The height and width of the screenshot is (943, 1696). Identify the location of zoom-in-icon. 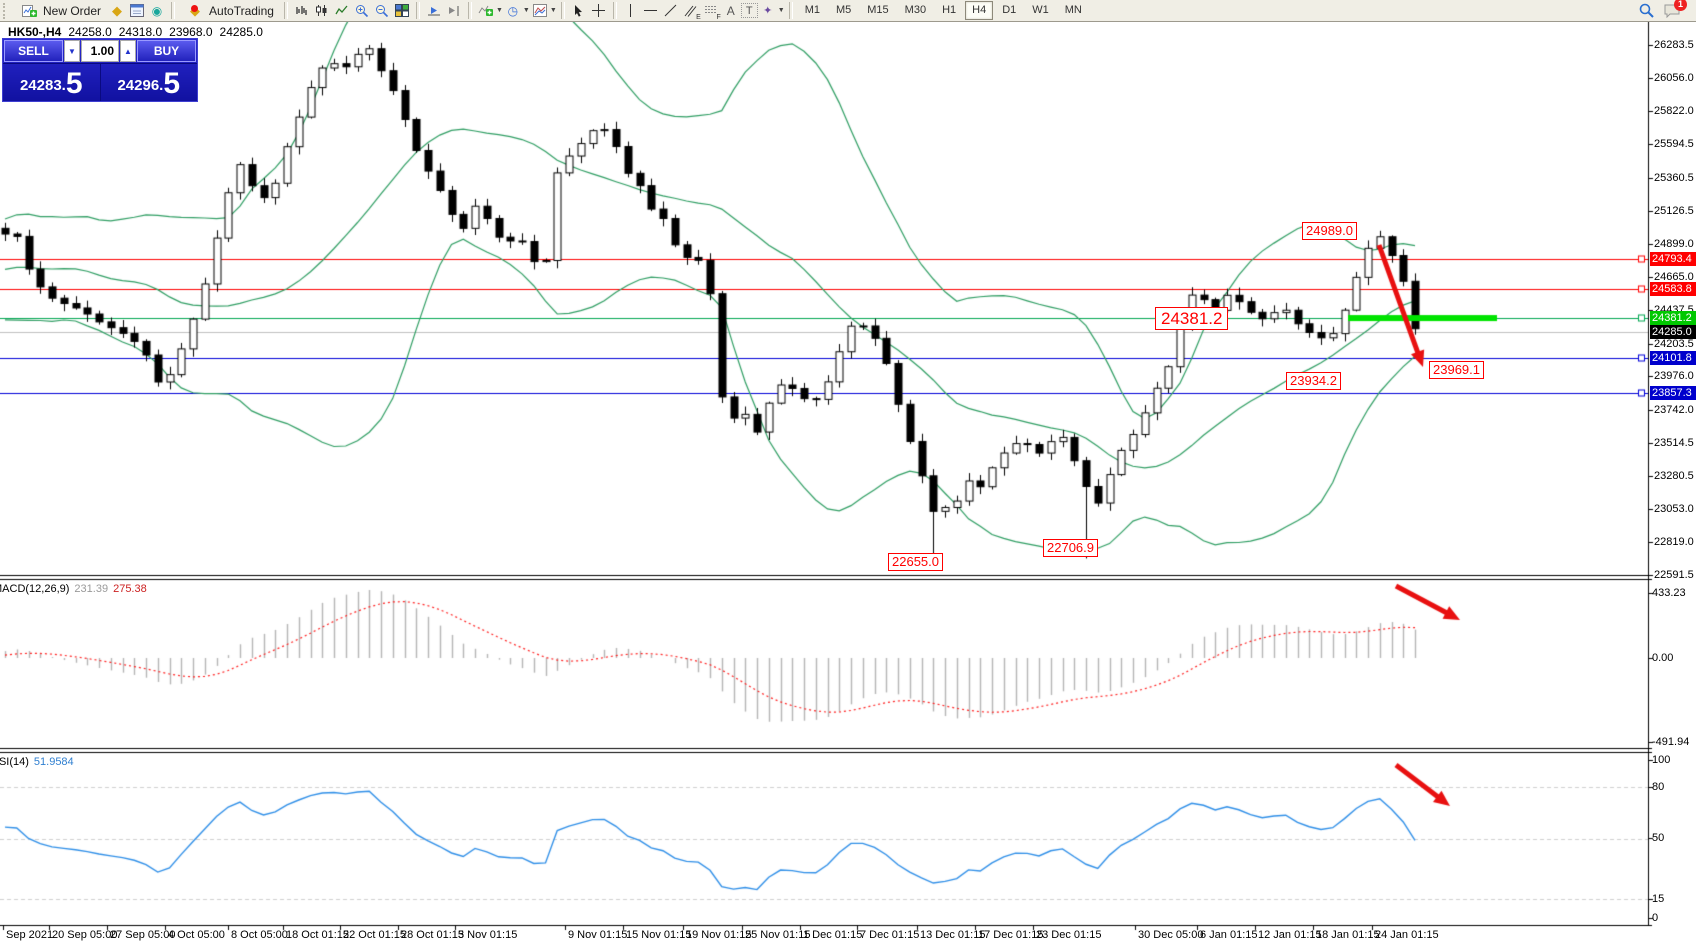
(362, 10).